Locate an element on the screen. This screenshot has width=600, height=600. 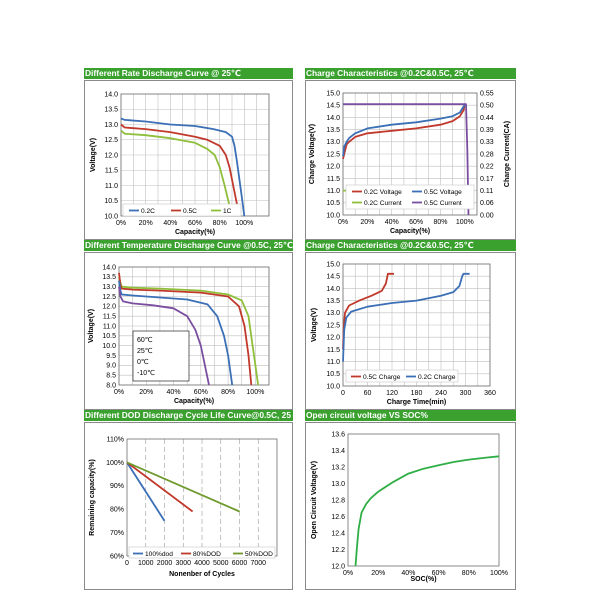
x-tick-label: 7000 is located at coordinates (258, 563).